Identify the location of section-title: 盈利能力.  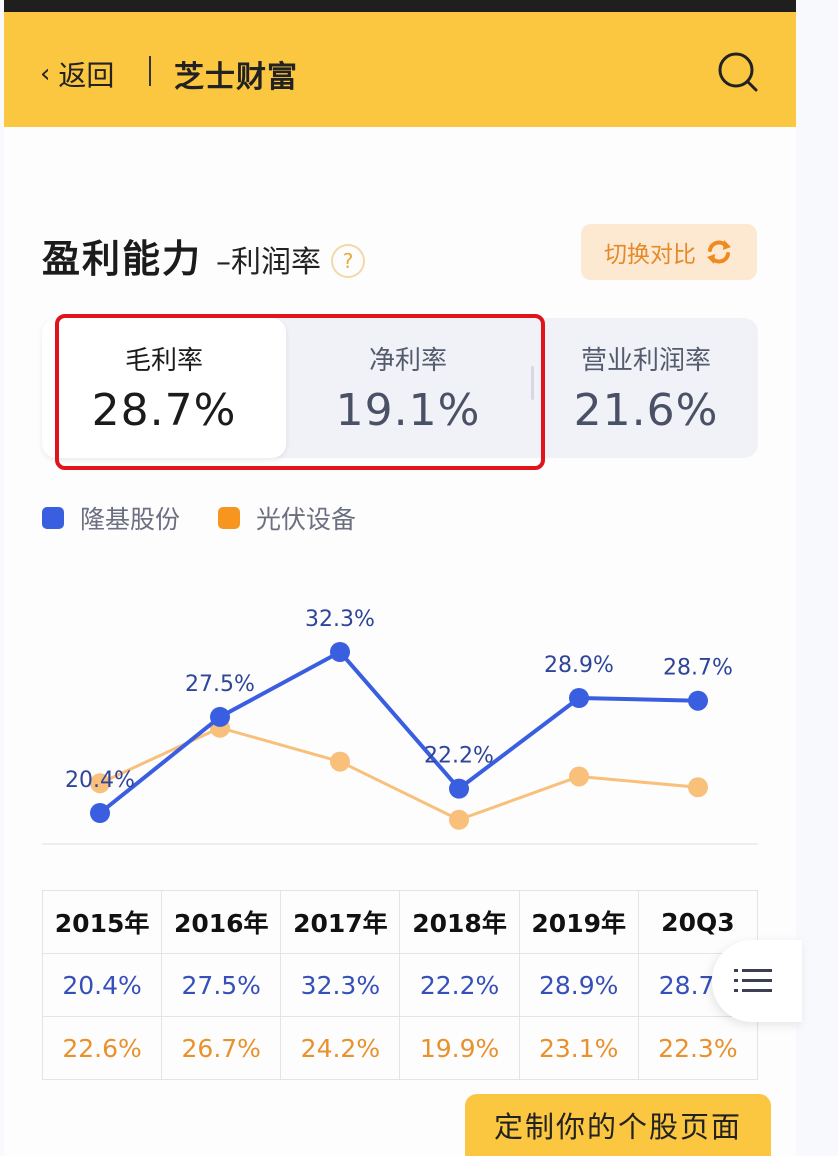
(122, 259).